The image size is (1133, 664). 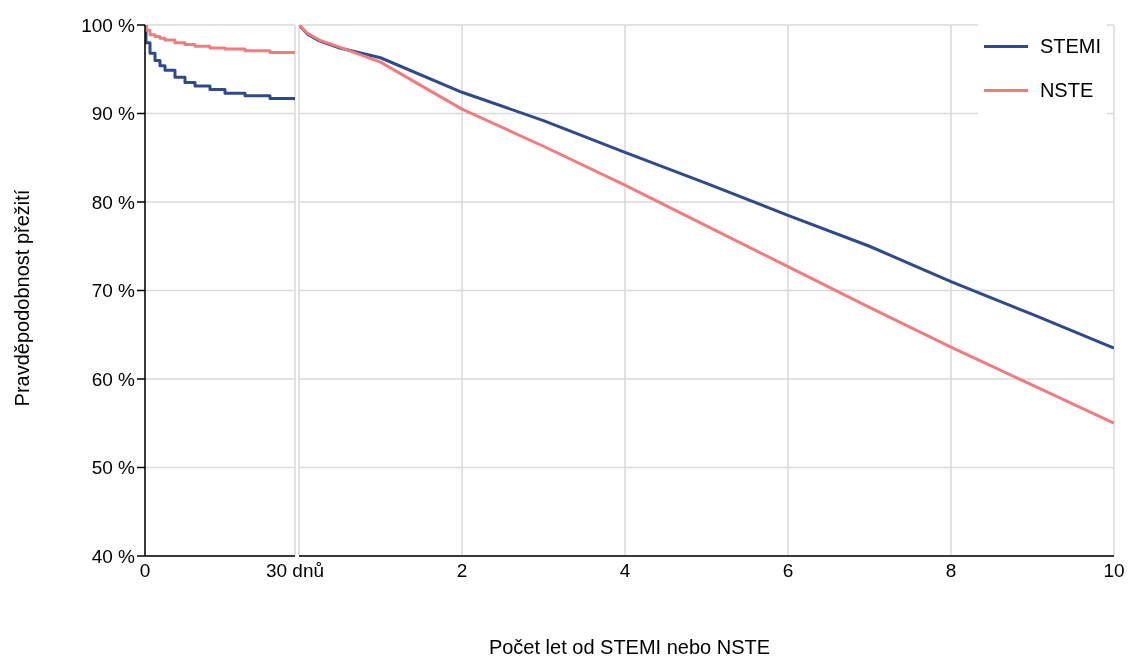 What do you see at coordinates (113, 114) in the screenshot?
I see `y-tick-label: 90 %` at bounding box center [113, 114].